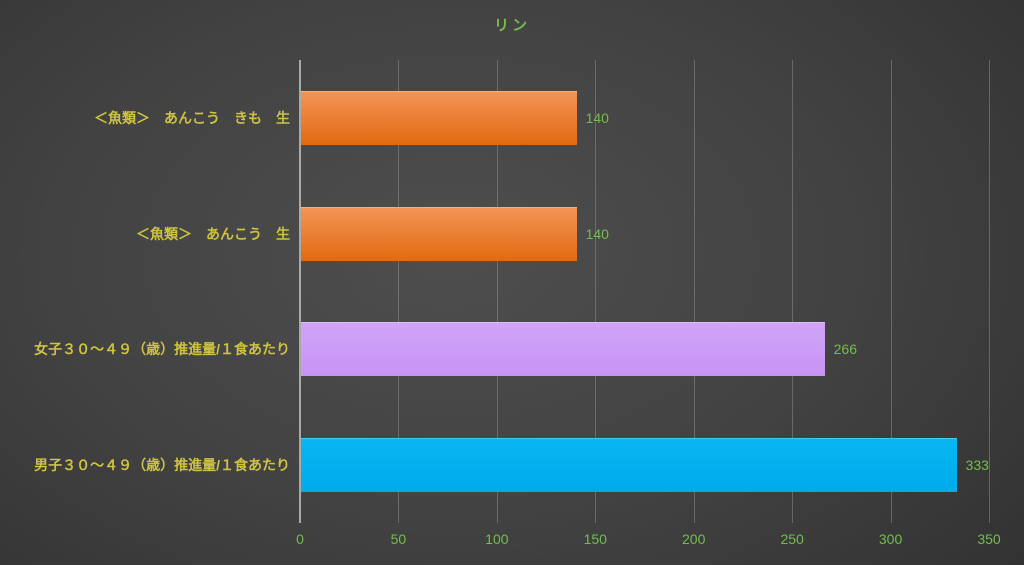 The width and height of the screenshot is (1024, 565). What do you see at coordinates (300, 291) in the screenshot?
I see `y-axis-line` at bounding box center [300, 291].